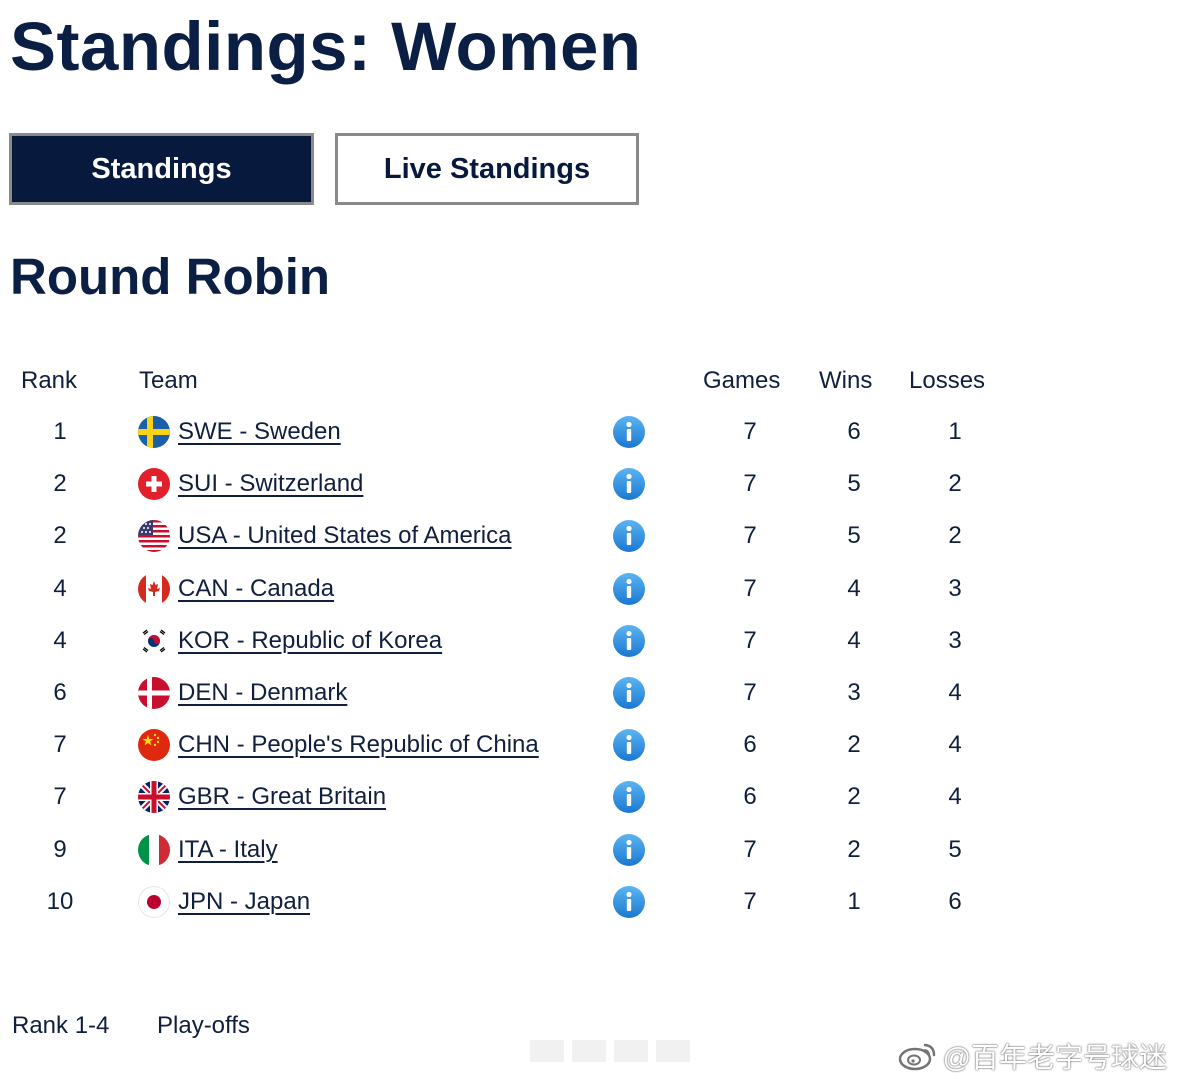 Image resolution: width=1179 pixels, height=1080 pixels. What do you see at coordinates (955, 901) in the screenshot?
I see `losses-cell: 6` at bounding box center [955, 901].